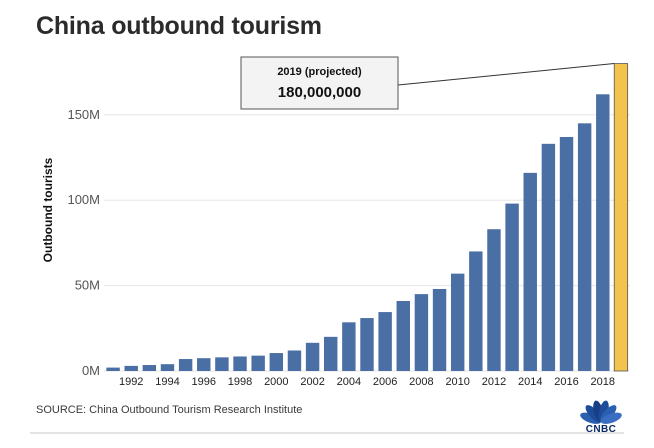 This screenshot has width=654, height=448. I want to click on peacock-icon, so click(601, 412).